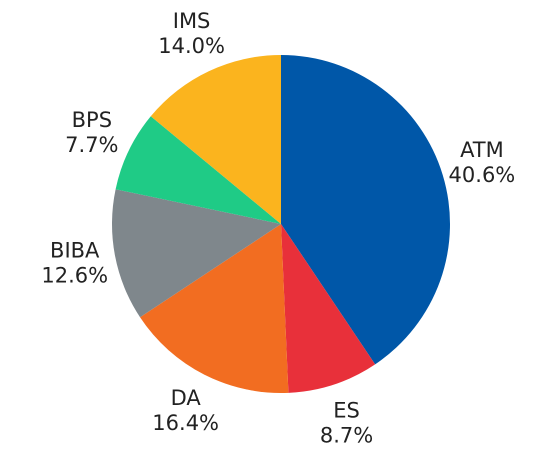 The image size is (552, 449). Describe the element at coordinates (75, 250) in the screenshot. I see `slice-name: BIBA` at that location.